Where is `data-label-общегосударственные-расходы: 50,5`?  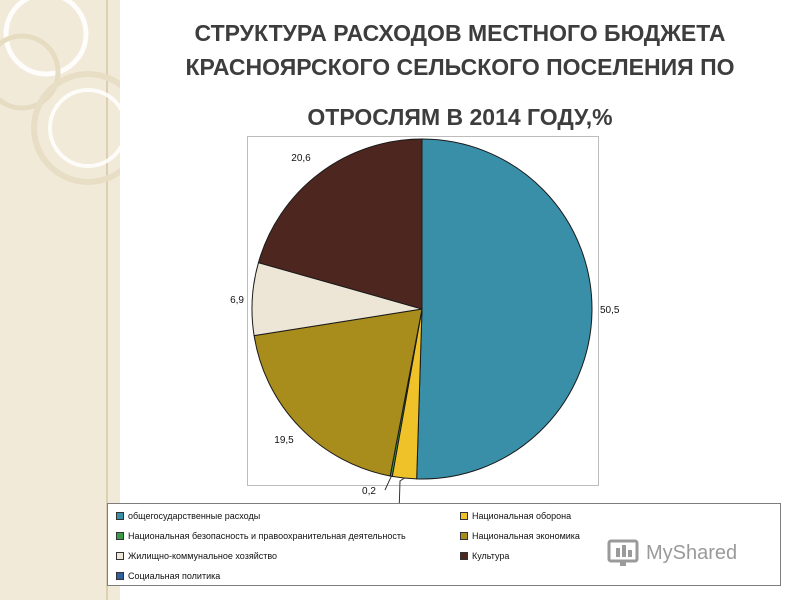 data-label-общегосударственные-расходы: 50,5 is located at coordinates (610, 310).